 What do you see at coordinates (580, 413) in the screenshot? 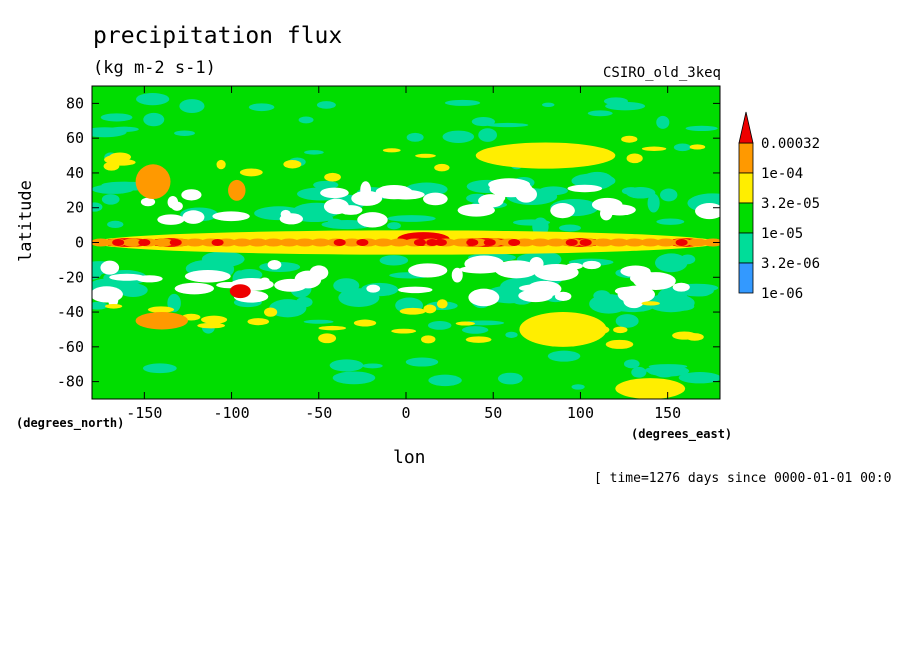
I see `x-tick-label: 100` at bounding box center [580, 413].